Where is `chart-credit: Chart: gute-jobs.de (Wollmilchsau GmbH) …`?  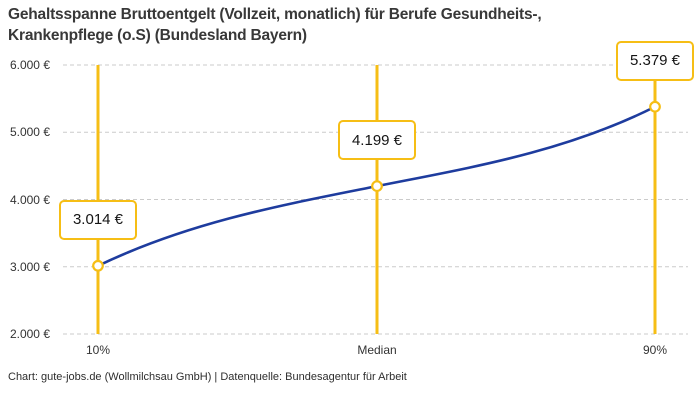 chart-credit: Chart: gute-jobs.de (Wollmilchsau GmbH) … is located at coordinates (207, 377).